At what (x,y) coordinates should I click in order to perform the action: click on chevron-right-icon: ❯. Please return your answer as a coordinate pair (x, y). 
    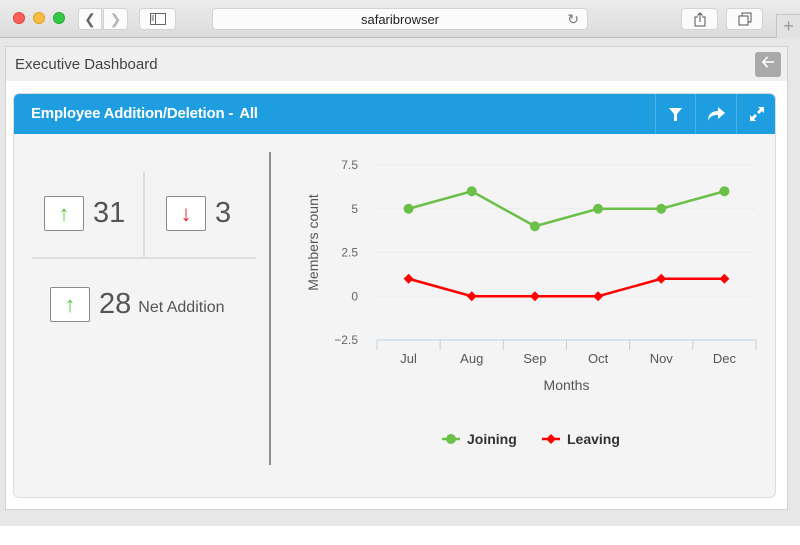
    Looking at the image, I should click on (115, 18).